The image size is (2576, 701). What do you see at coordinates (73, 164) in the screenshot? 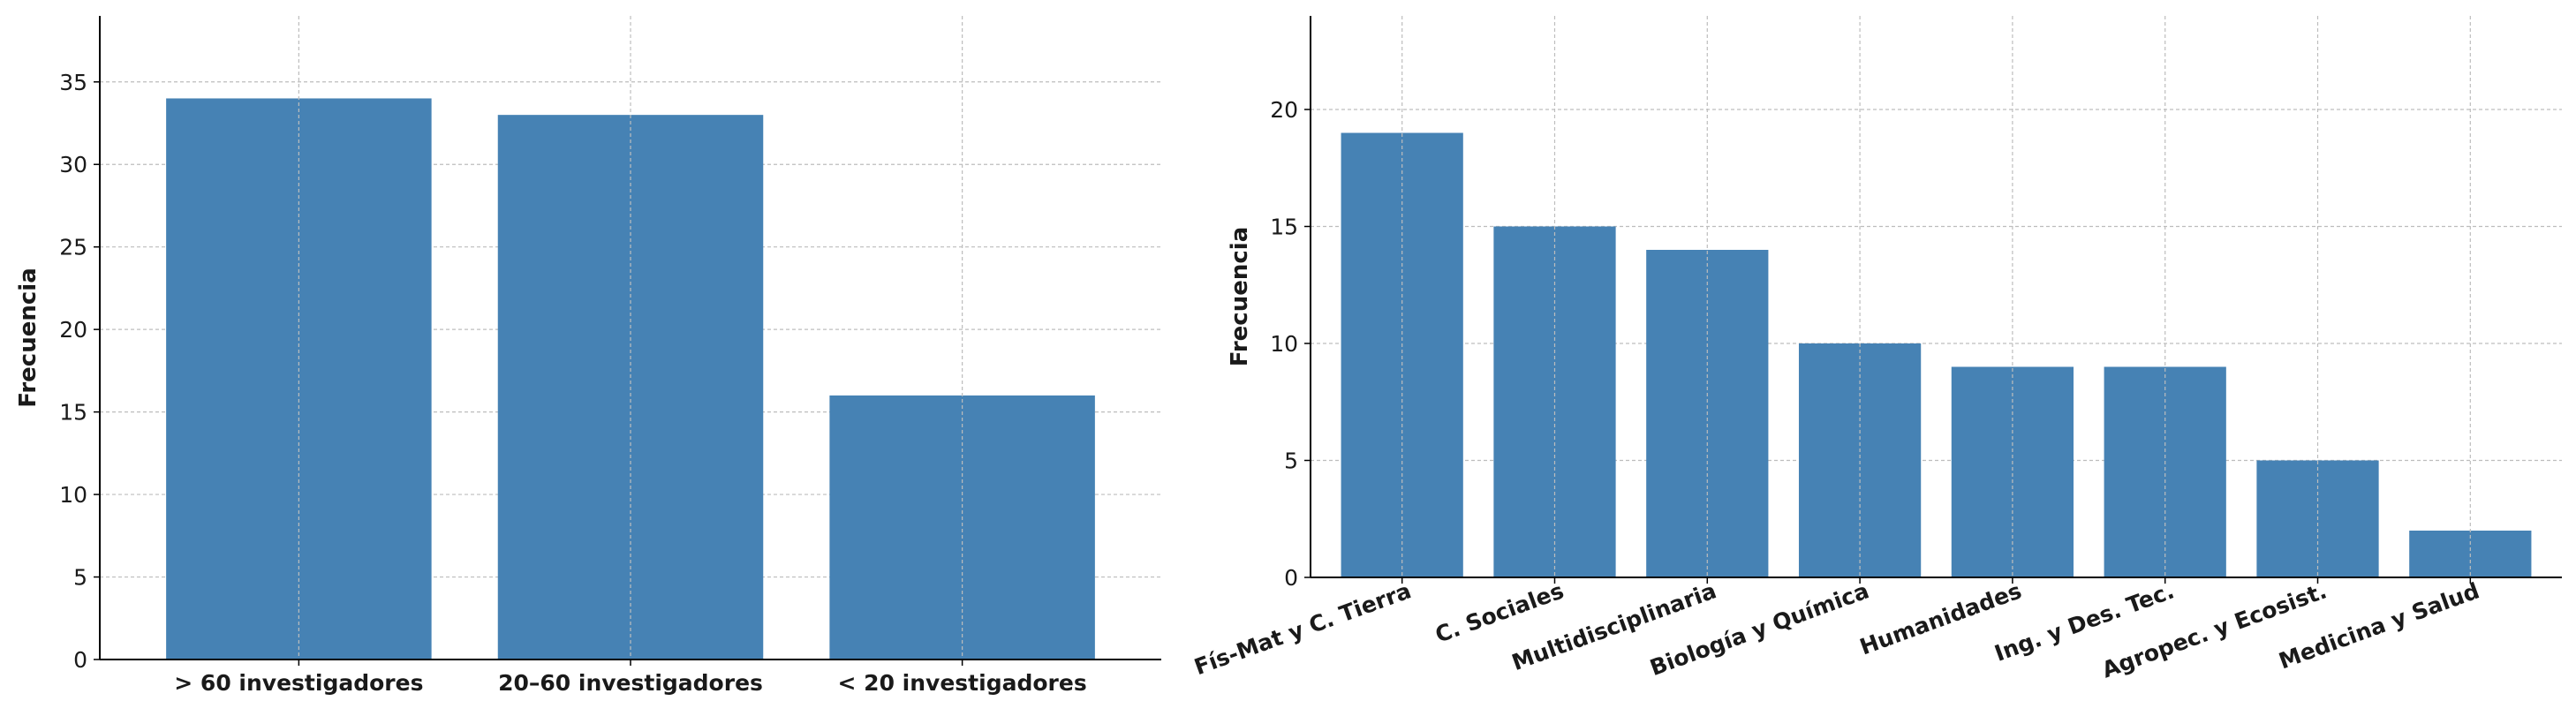
I see `y-tick-label: 30` at bounding box center [73, 164].